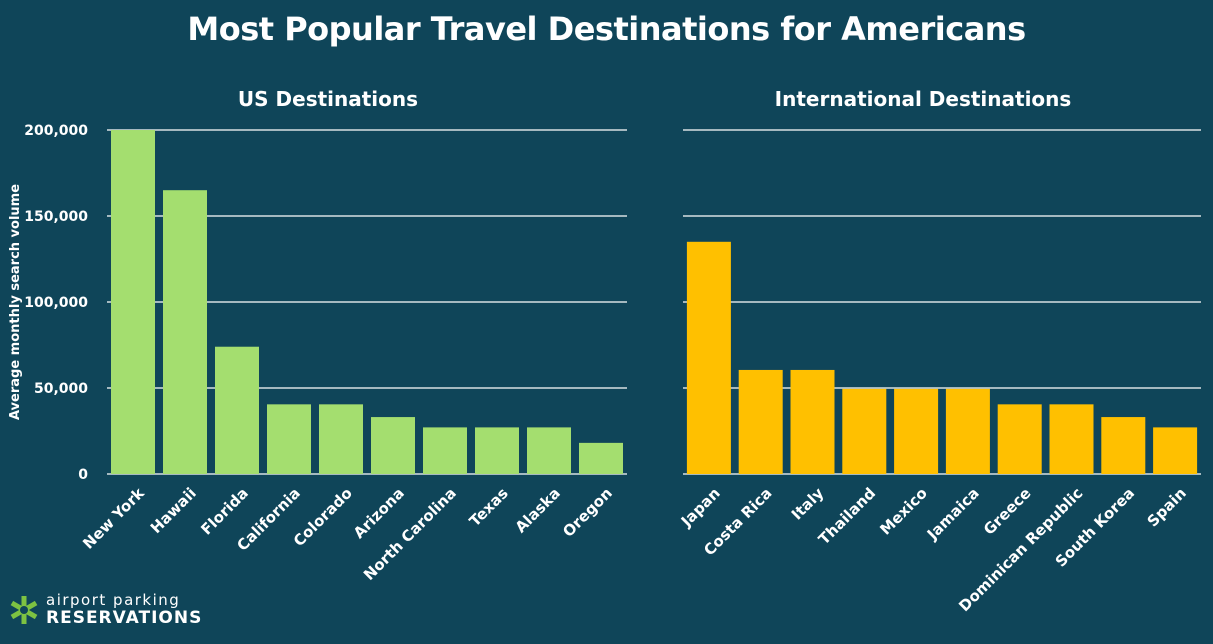 The height and width of the screenshot is (644, 1213). What do you see at coordinates (83, 475) in the screenshot?
I see `us-y-tick-label: 0` at bounding box center [83, 475].